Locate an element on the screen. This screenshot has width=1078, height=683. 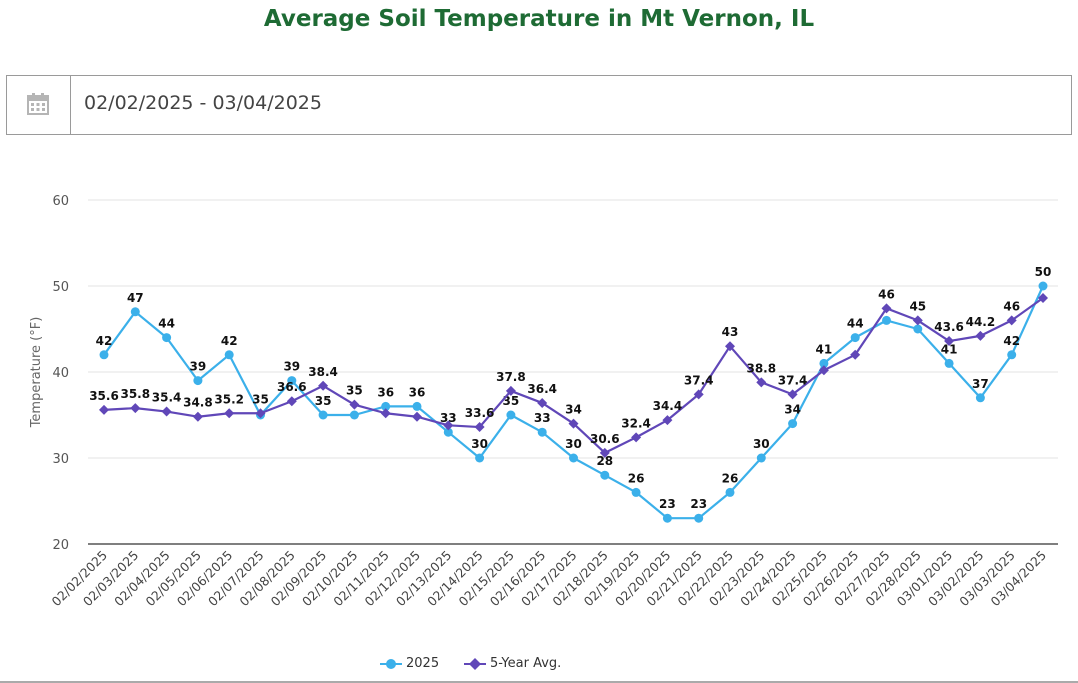
calendar-icon is located at coordinates (38, 104).